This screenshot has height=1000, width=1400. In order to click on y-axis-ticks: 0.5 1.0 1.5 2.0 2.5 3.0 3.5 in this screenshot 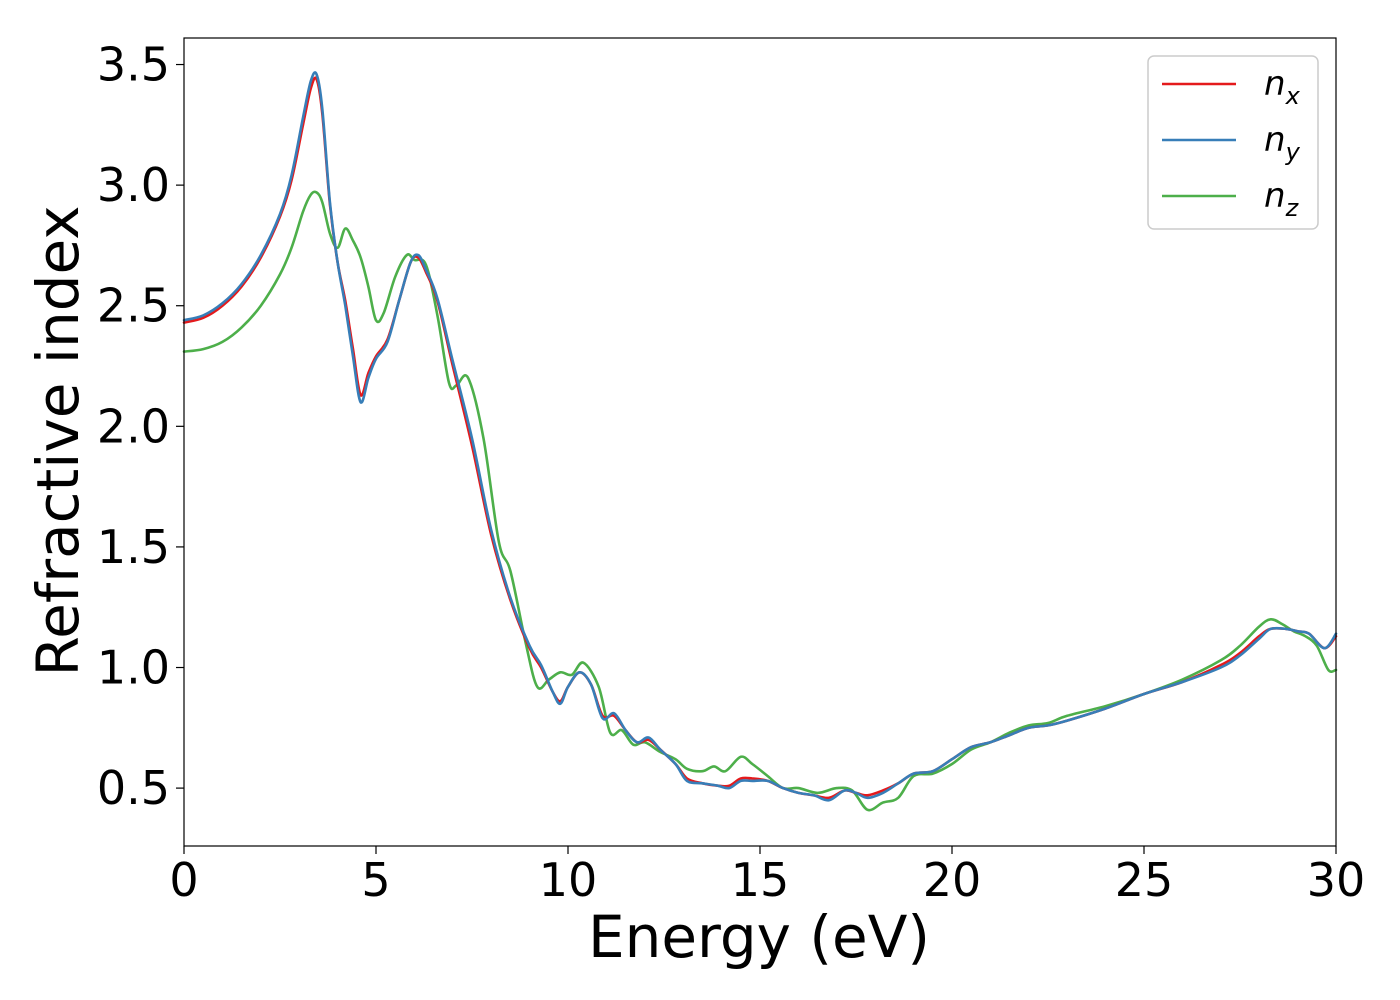, I will do `click(140, 426)`.